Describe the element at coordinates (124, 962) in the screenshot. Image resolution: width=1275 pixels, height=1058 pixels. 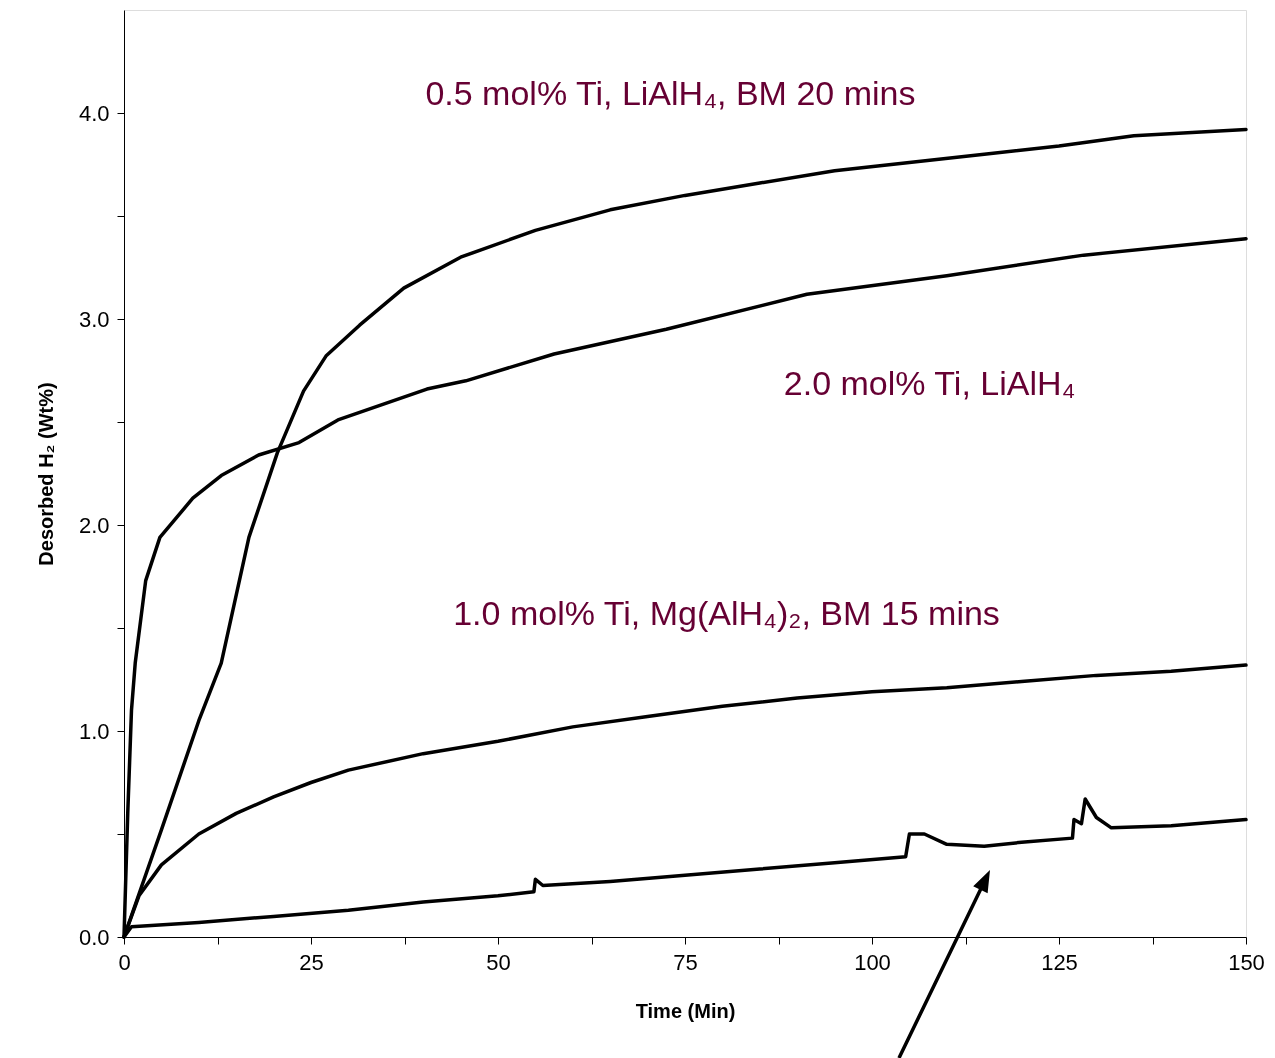
I see `x-tick-label: 0` at that location.